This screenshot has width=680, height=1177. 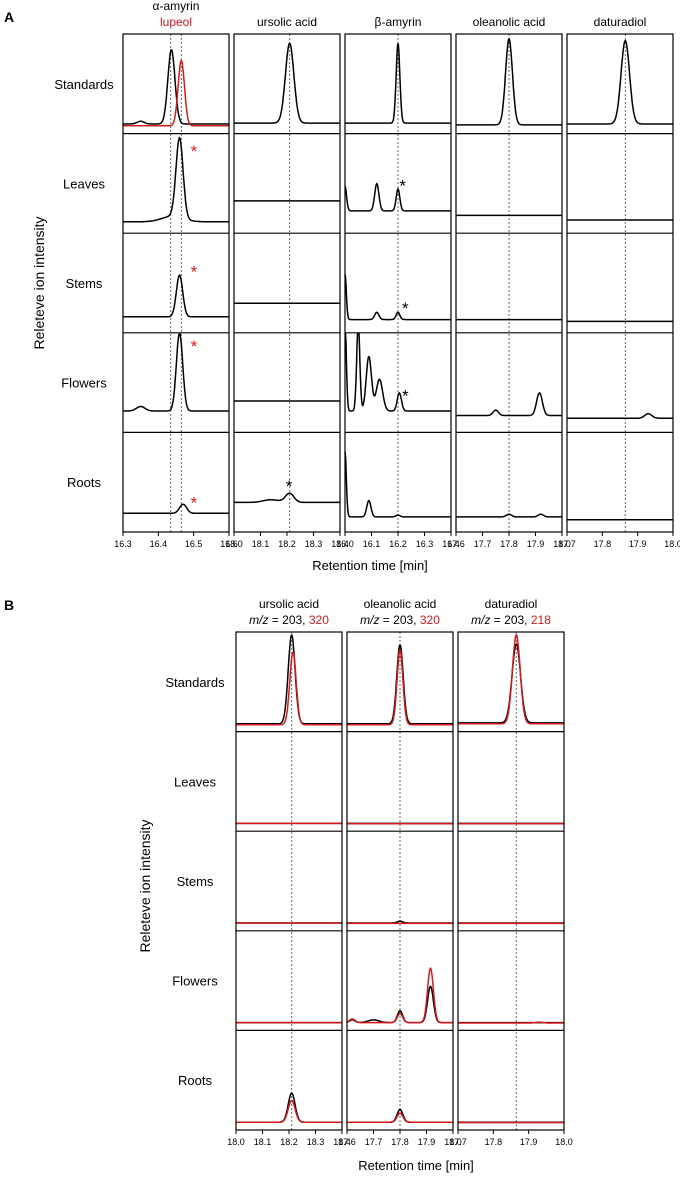 I want to click on trace-flowers-oleanolic-acid-black, so click(x=509, y=404).